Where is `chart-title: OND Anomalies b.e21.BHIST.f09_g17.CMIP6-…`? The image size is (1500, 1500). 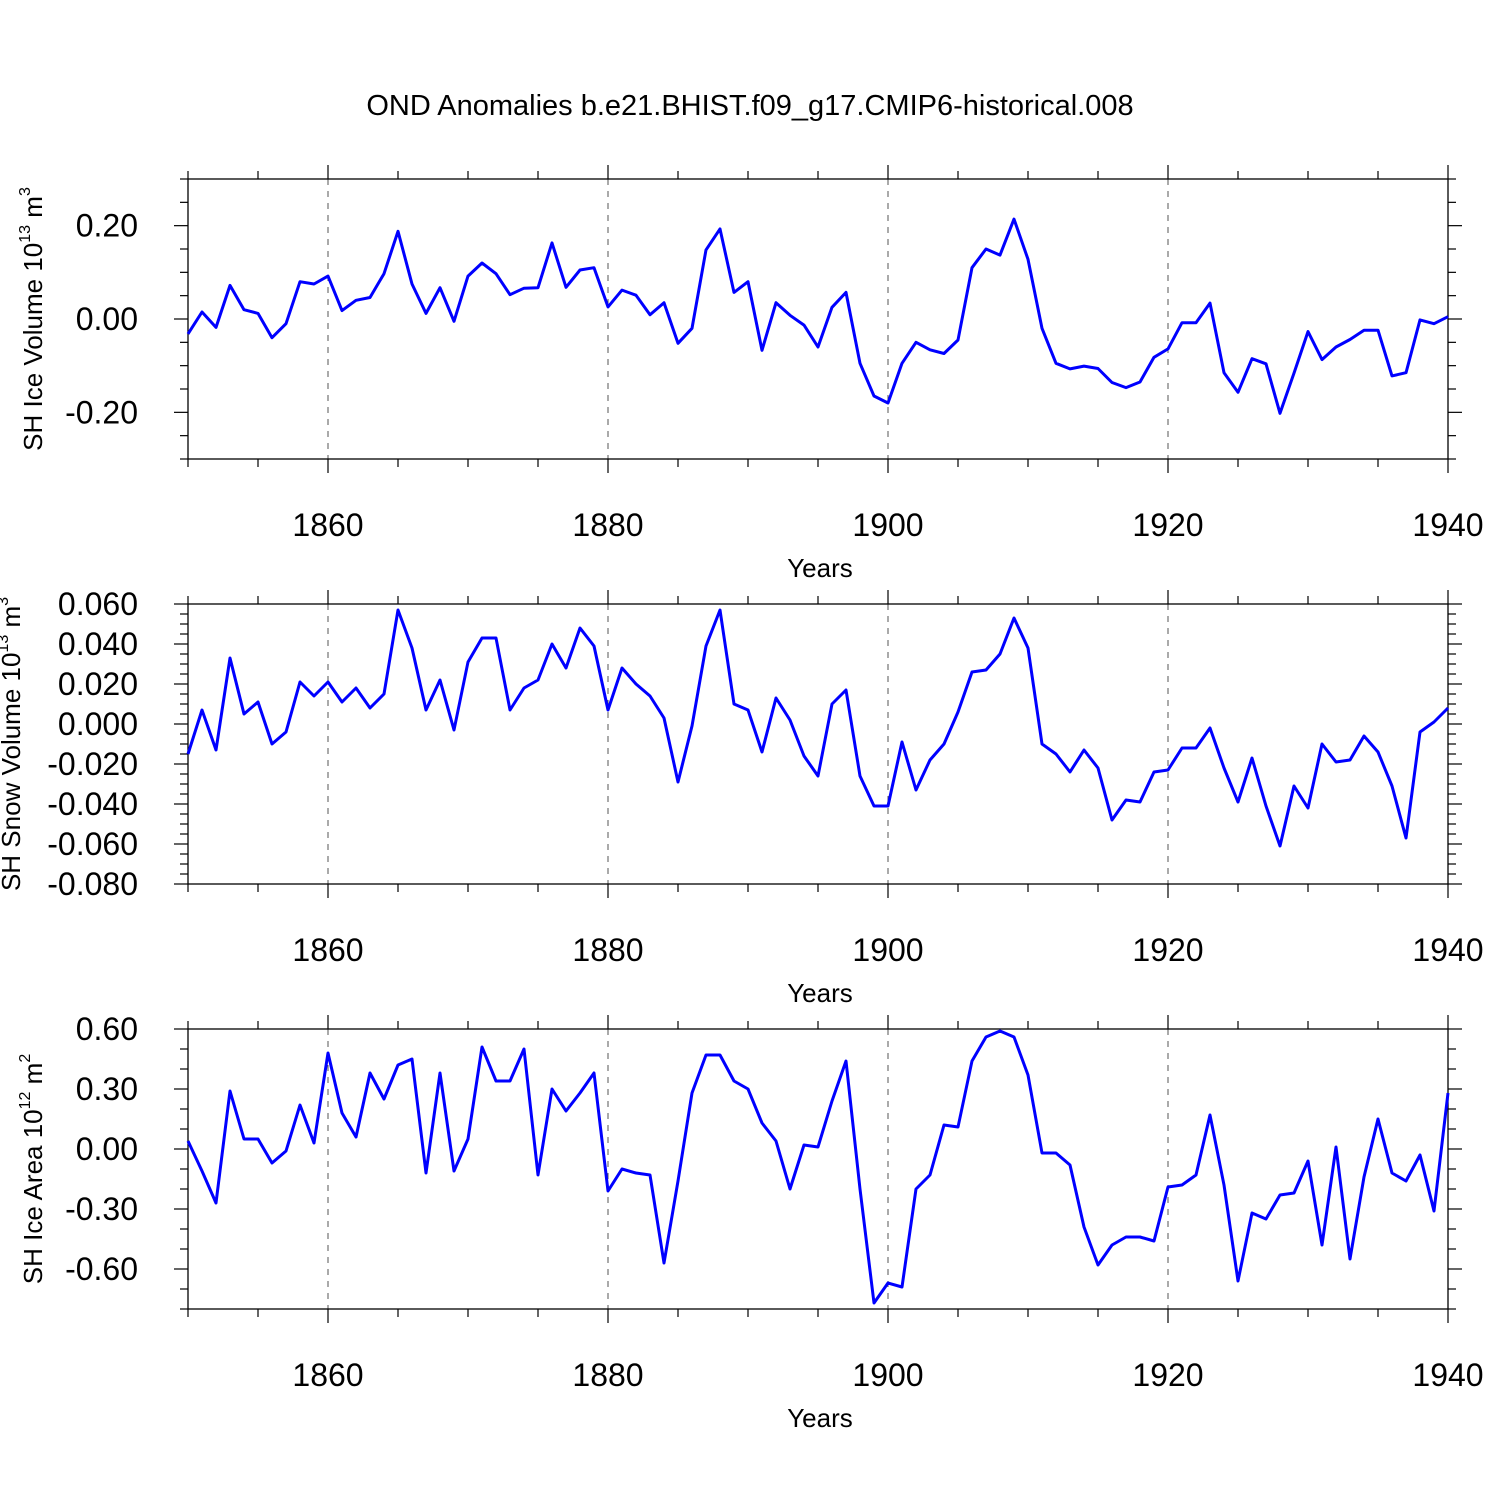
chart-title: OND Anomalies b.e21.BHIST.f09_g17.CMIP6-… is located at coordinates (749, 106).